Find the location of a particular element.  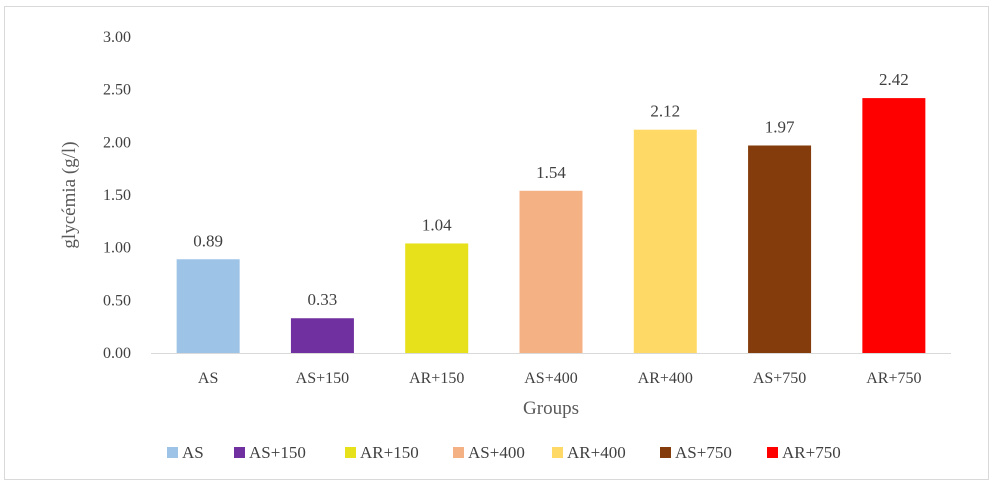

y-tick-label: 0.50 is located at coordinates (117, 300).